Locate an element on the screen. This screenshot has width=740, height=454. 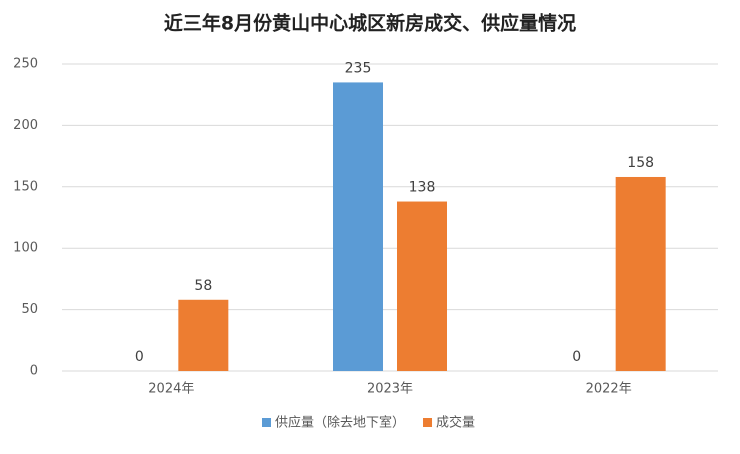
data-label: 158 is located at coordinates (640, 163).